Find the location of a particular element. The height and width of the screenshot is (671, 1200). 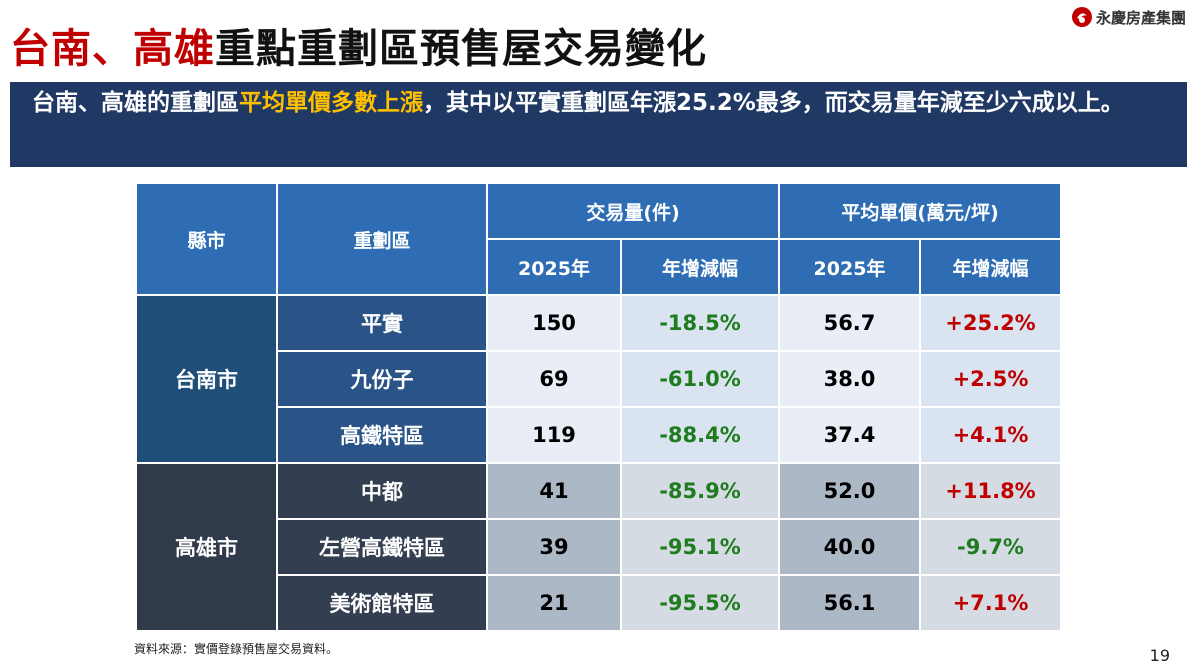

table-row: 高鐵特區 119 -88.4% 37.4 +4.1% is located at coordinates (598, 435).